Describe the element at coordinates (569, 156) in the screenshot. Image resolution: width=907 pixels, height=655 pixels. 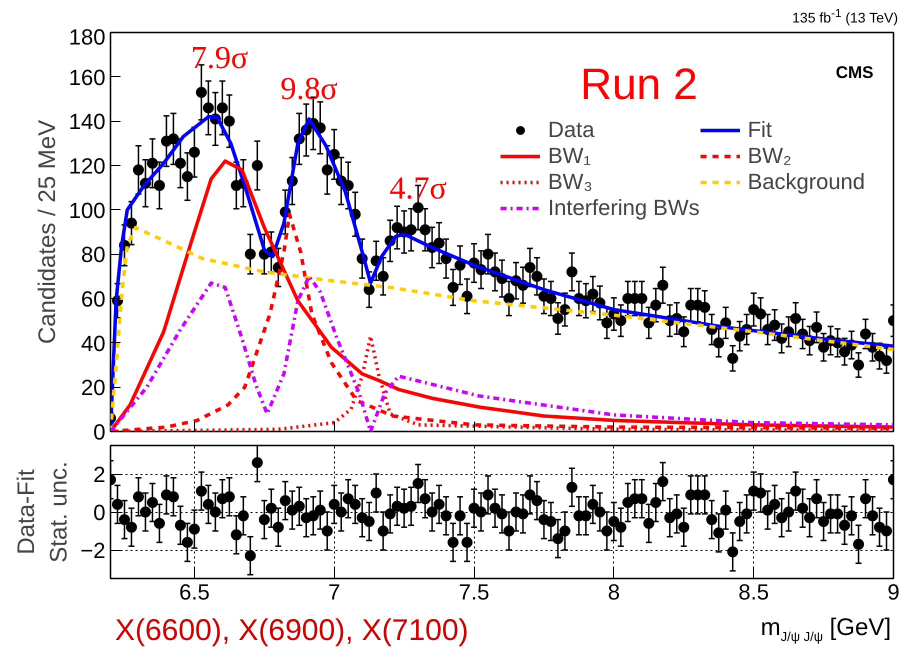
I see `legend-label: BW₁` at that location.